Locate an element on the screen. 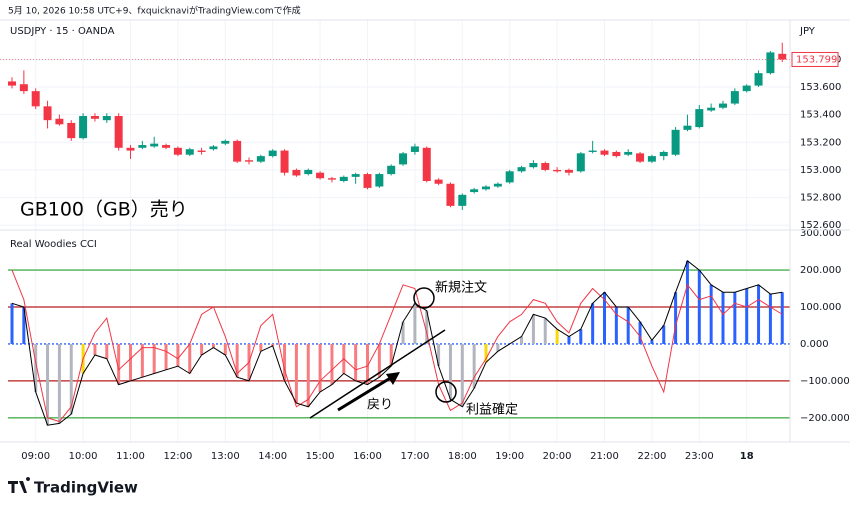  x-tick-label: 19:00 is located at coordinates (509, 456).